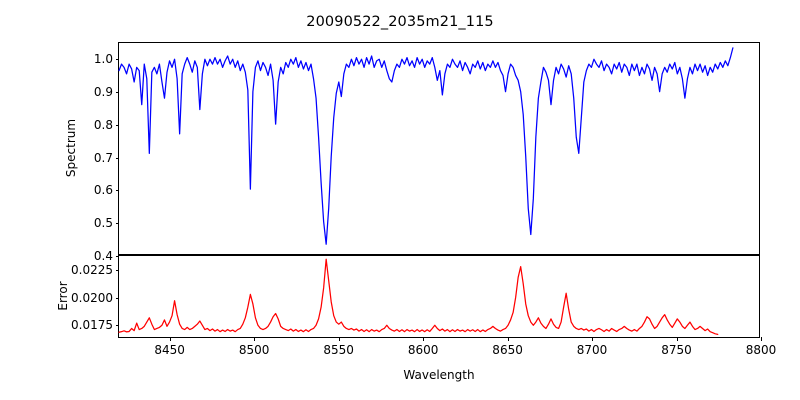  What do you see at coordinates (63, 295) in the screenshot?
I see `error-y-axis-label: Error` at bounding box center [63, 295].